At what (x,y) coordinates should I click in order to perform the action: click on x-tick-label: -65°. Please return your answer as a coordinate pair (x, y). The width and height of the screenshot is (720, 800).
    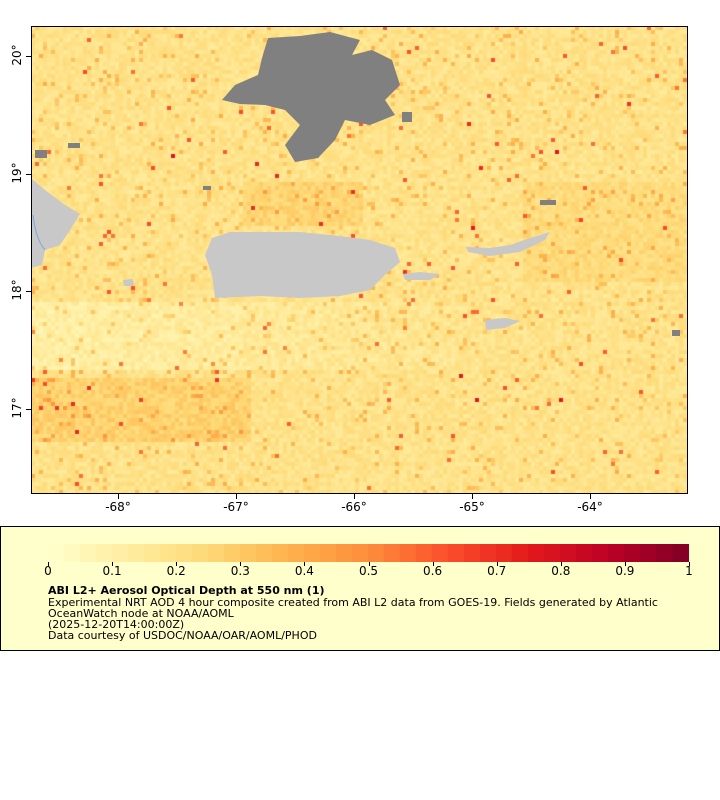
    Looking at the image, I should click on (472, 507).